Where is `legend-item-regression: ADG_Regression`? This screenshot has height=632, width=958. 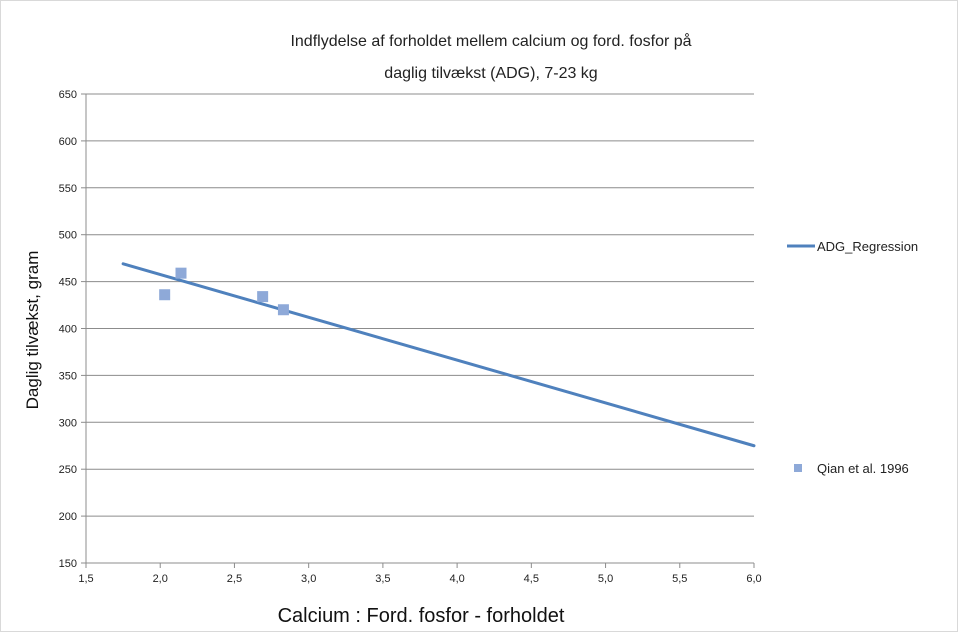 legend-item-regression: ADG_Regression is located at coordinates (852, 246).